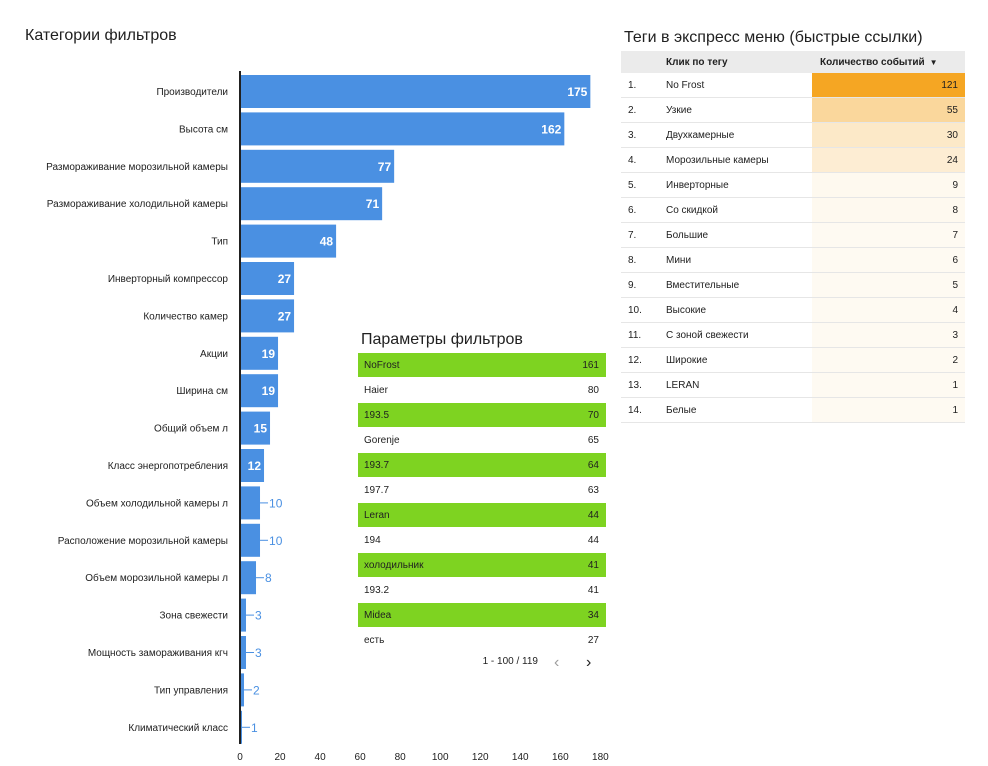 The height and width of the screenshot is (766, 988). What do you see at coordinates (679, 110) in the screenshot?
I see `tags-row-label: Узкие` at bounding box center [679, 110].